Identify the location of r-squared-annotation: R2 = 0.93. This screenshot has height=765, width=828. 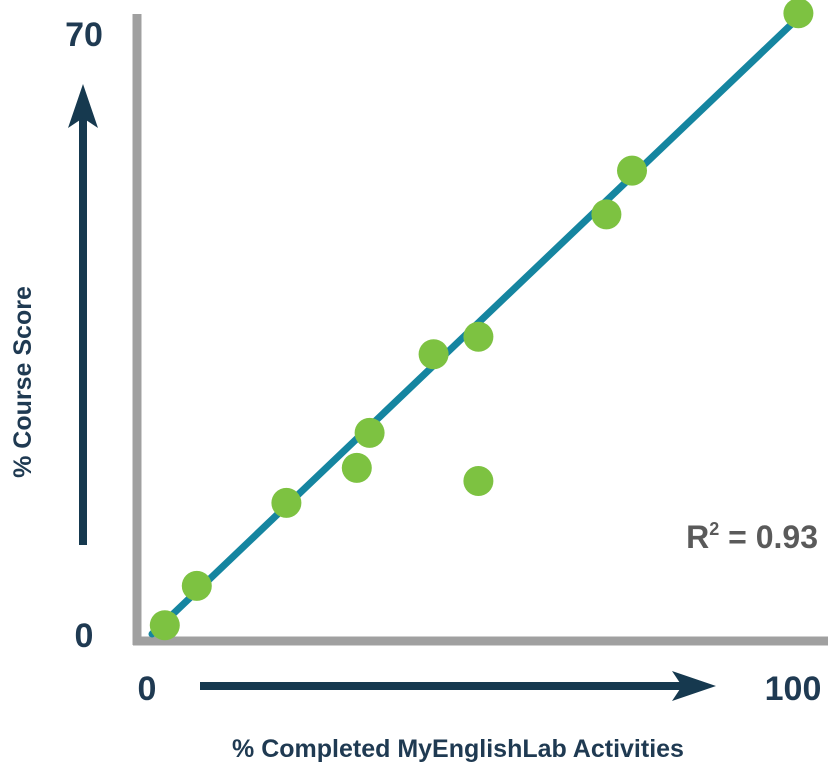
(752, 537).